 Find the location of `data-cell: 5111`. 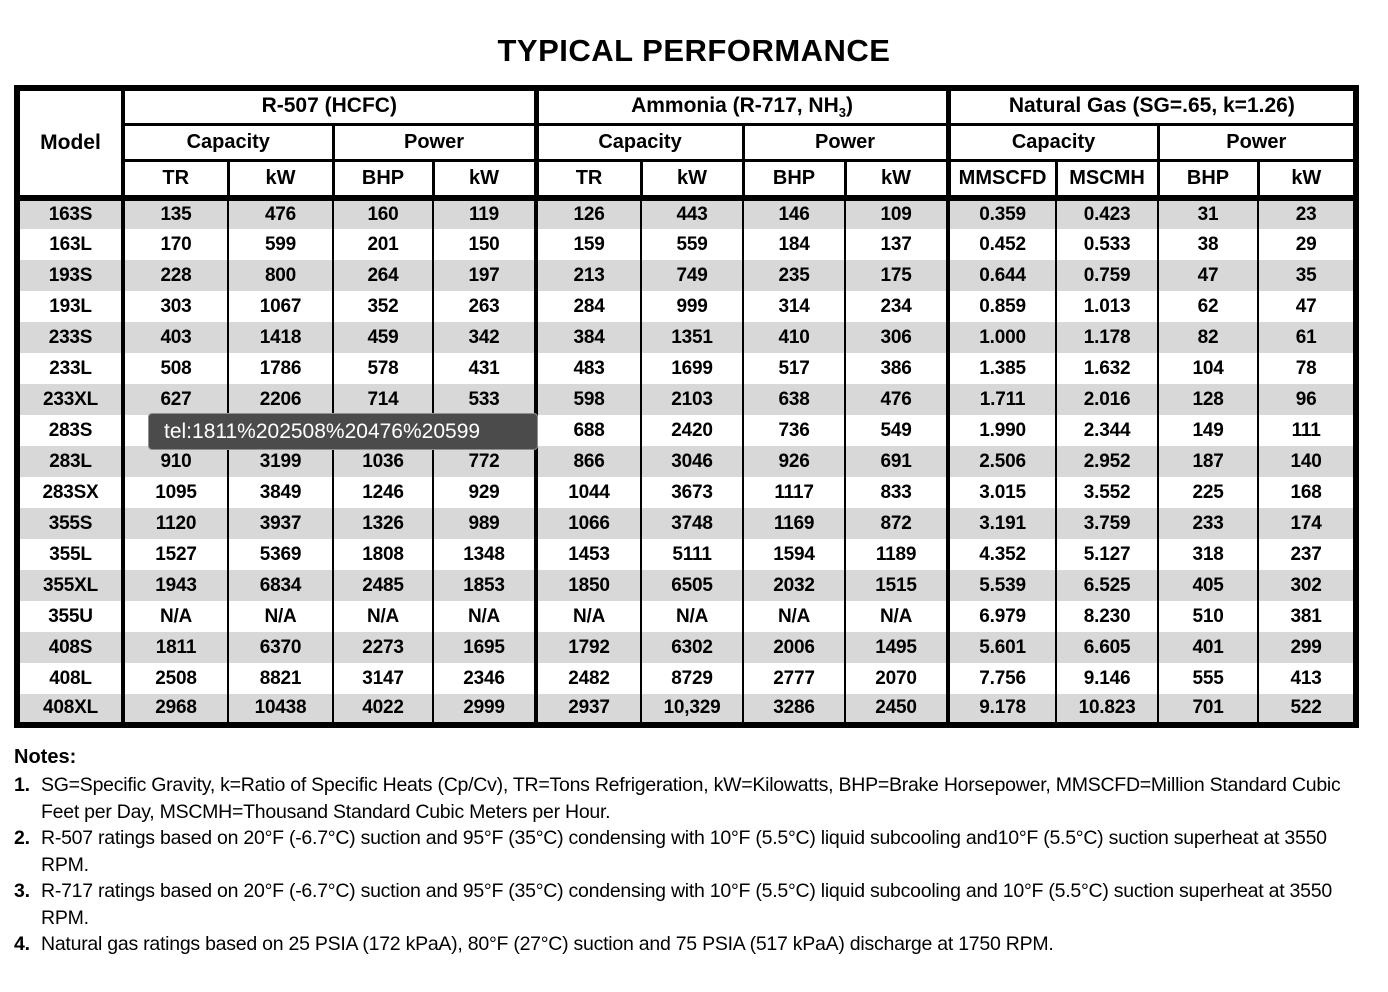

data-cell: 5111 is located at coordinates (692, 554).